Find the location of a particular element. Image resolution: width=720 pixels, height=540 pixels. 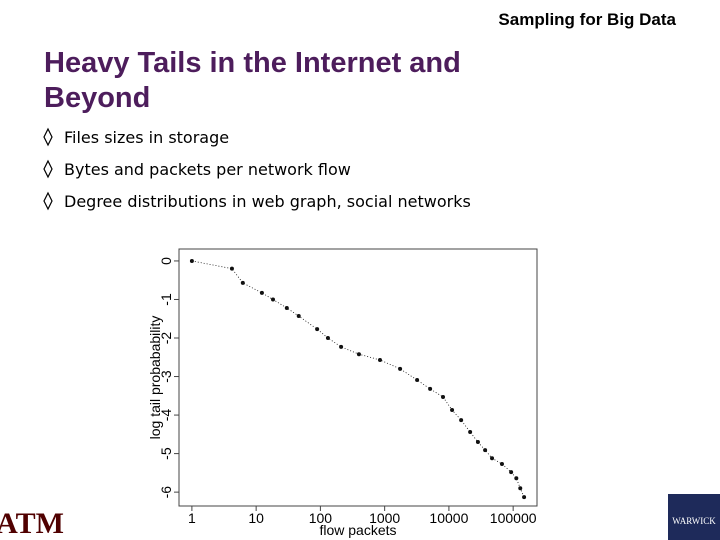

x-tick-label: 100000 is located at coordinates (513, 518).